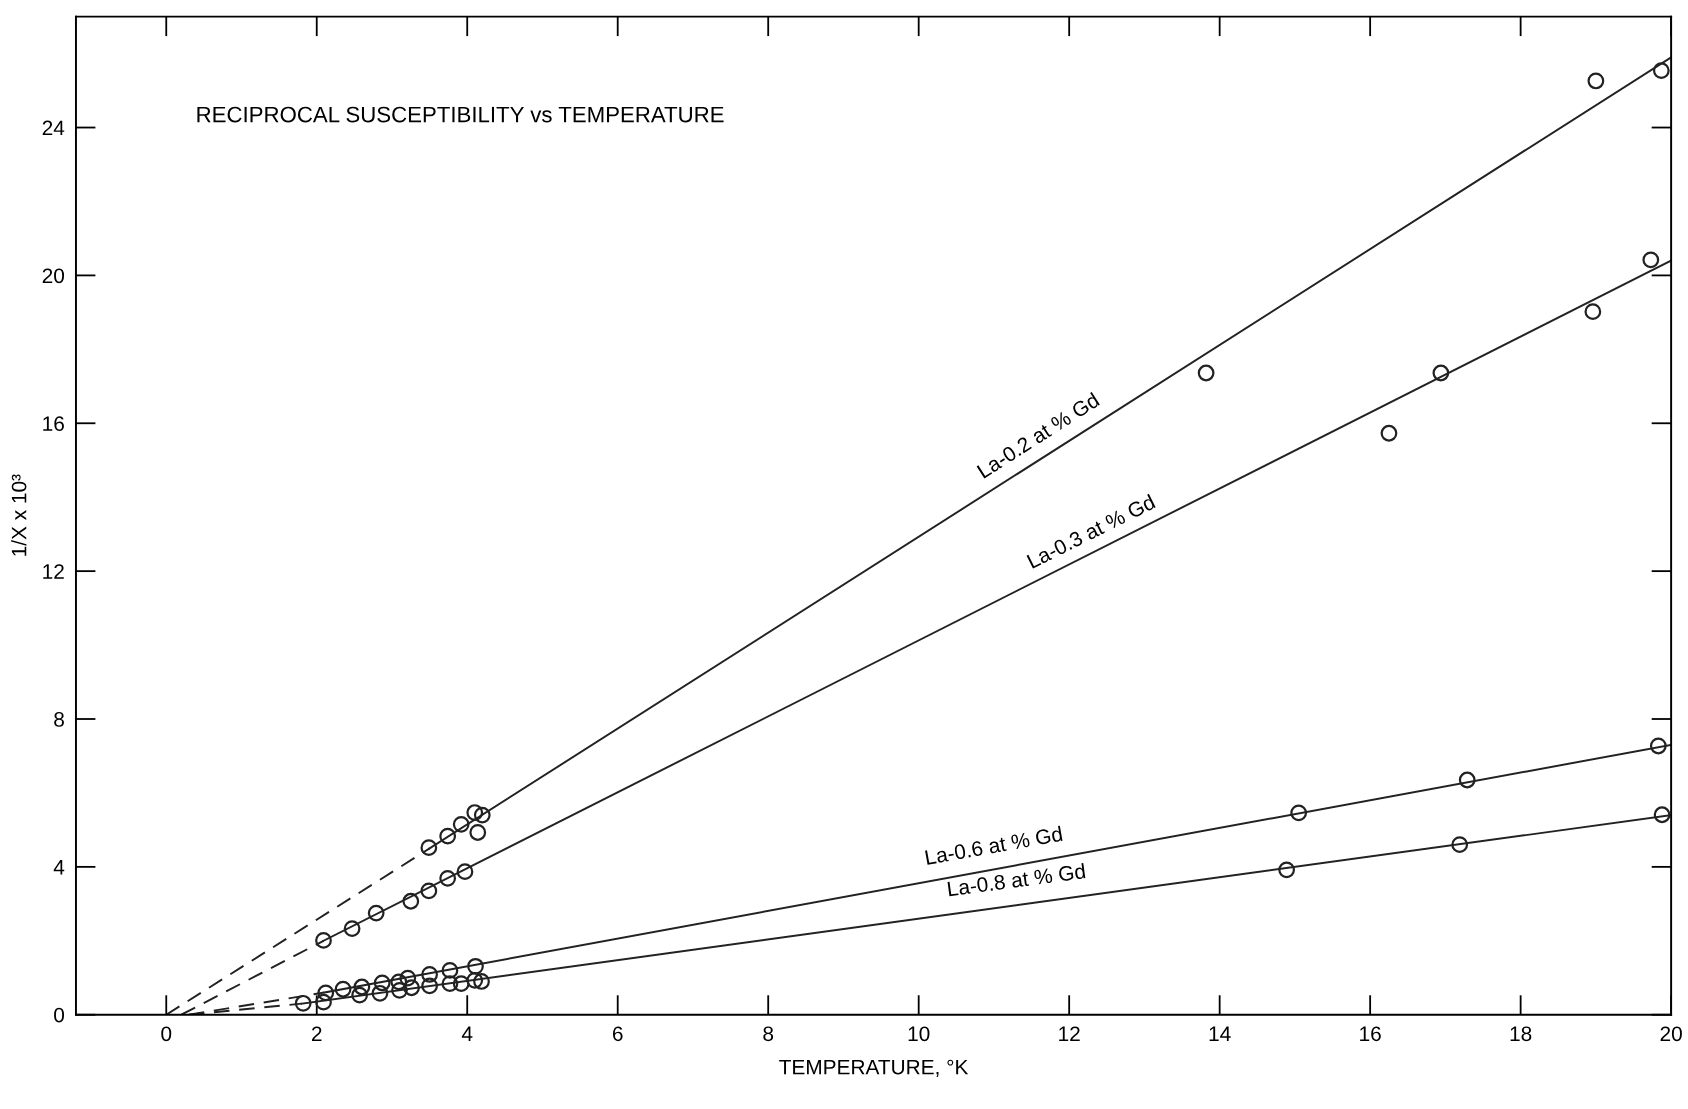  Describe the element at coordinates (53, 424) in the screenshot. I see `y-tick-label: 16` at that location.